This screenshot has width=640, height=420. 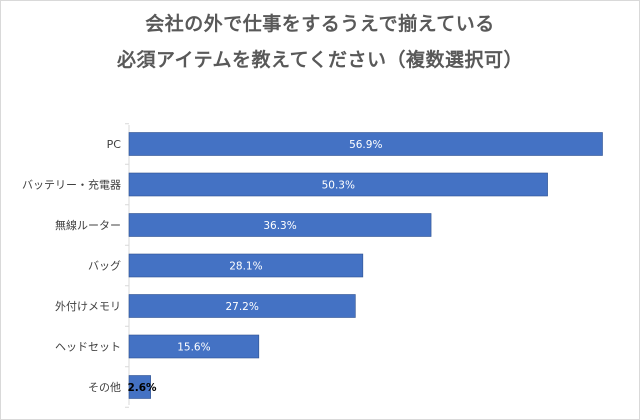 I want to click on category-label: バッグ, so click(x=104, y=266).